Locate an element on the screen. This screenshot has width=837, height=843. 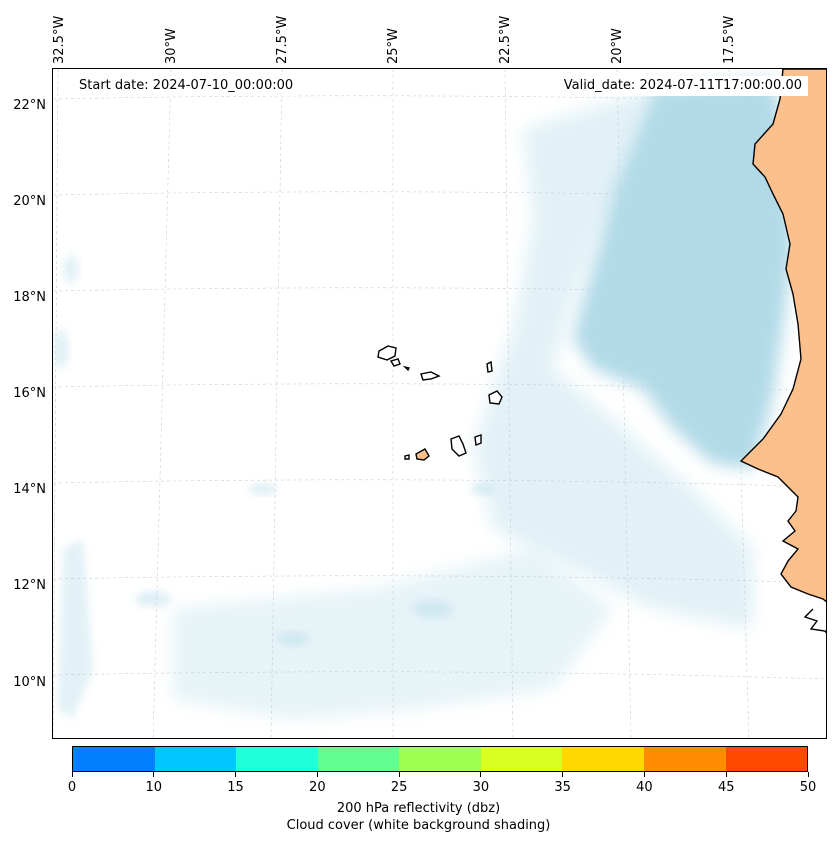
cape-verde-islands is located at coordinates (440, 403).